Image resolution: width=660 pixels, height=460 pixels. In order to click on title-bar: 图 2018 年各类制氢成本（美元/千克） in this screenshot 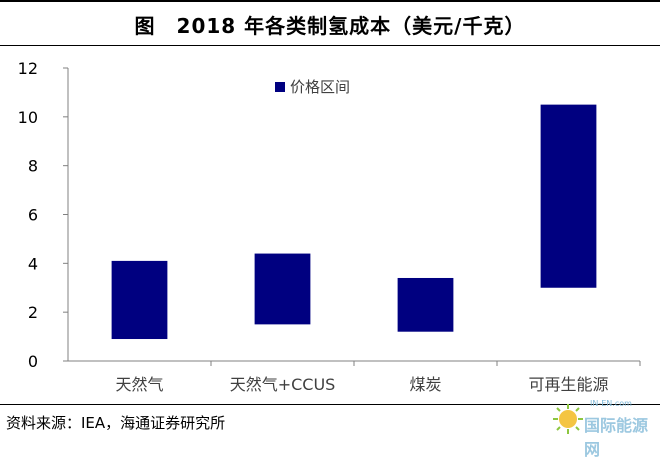, I will do `click(330, 23)`.